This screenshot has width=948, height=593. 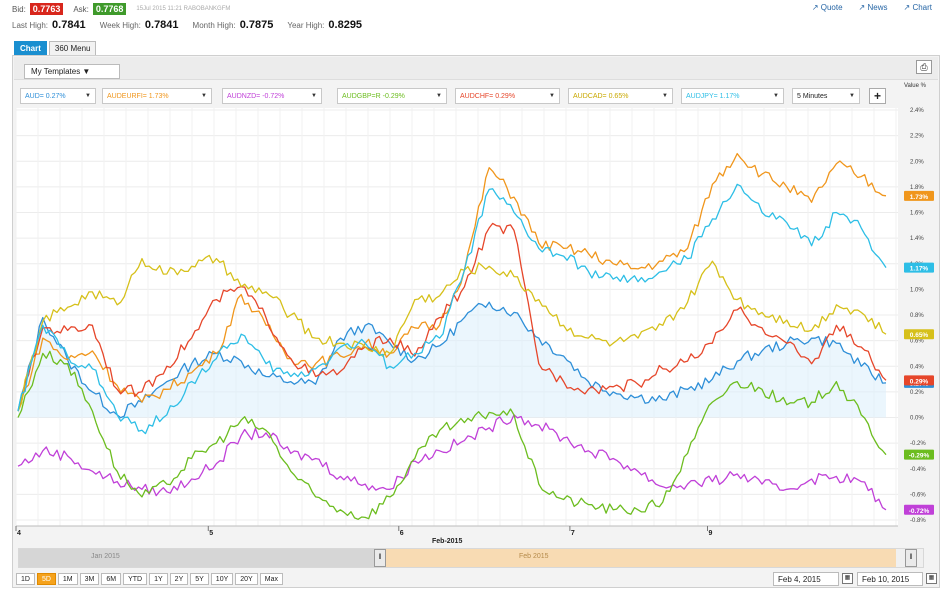 What do you see at coordinates (919, 267) in the screenshot?
I see `end-label-audjpy: 1.17%` at bounding box center [919, 267].